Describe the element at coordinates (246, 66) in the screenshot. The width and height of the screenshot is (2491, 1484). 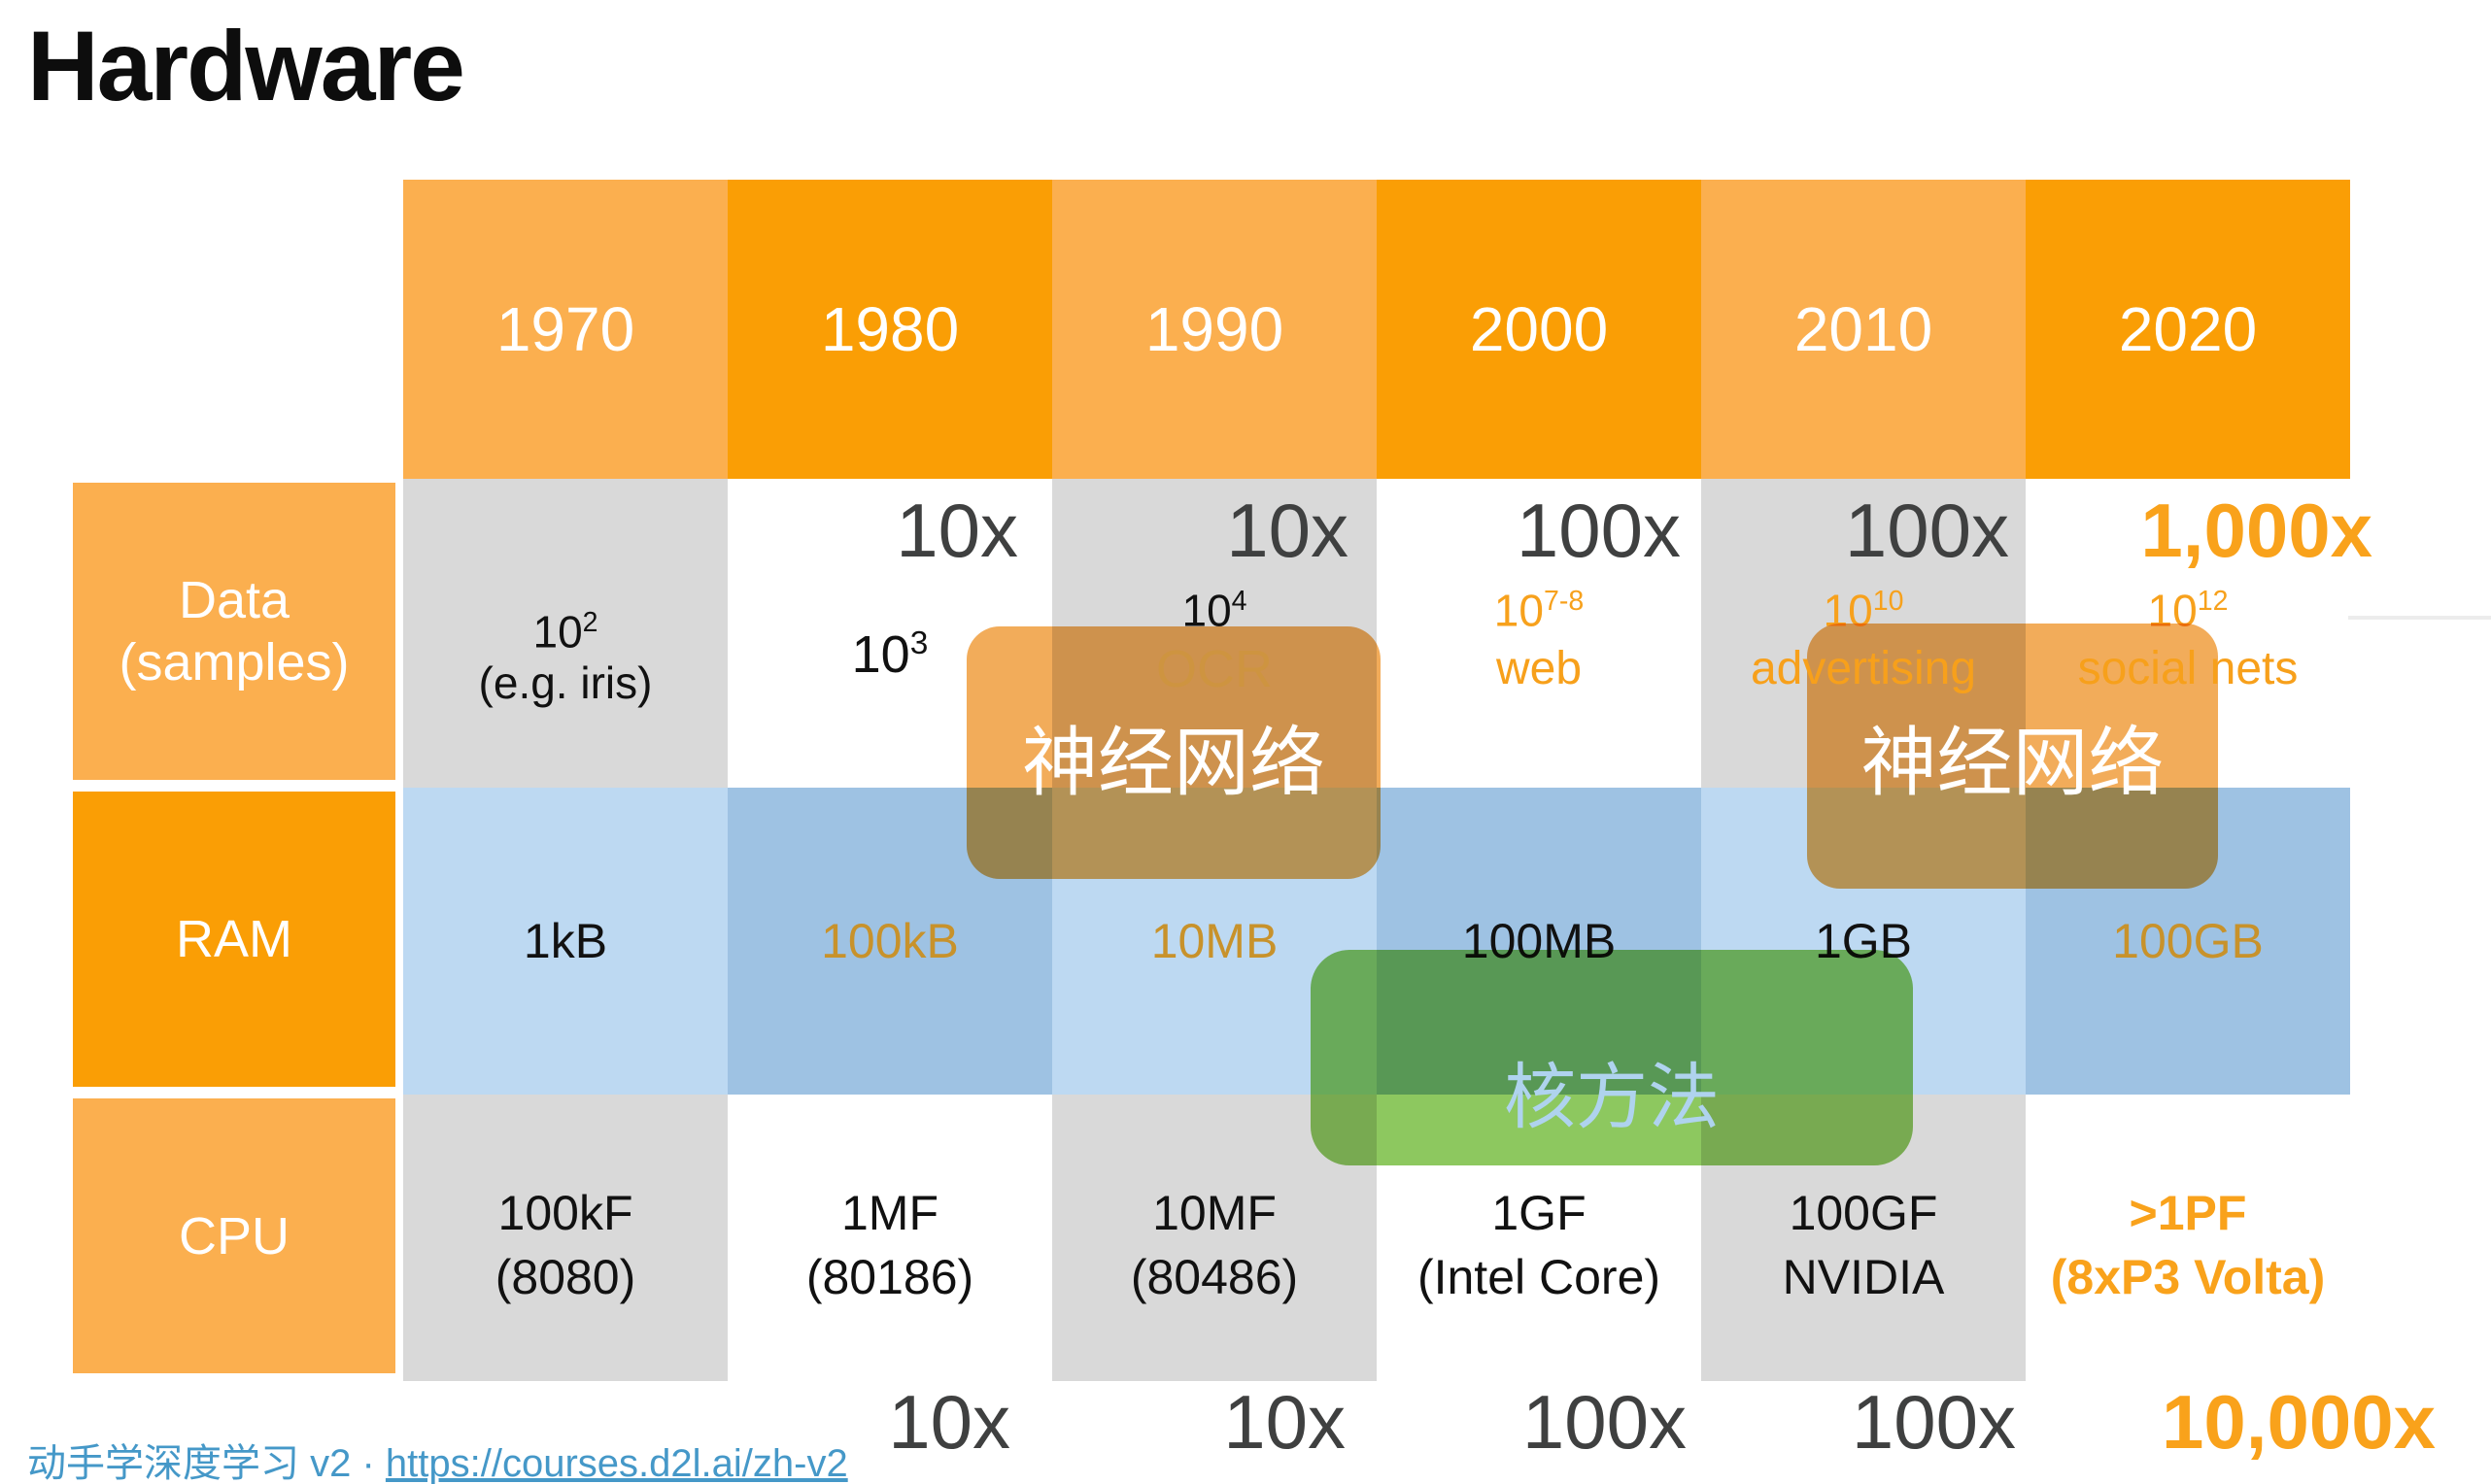
I see `page-title: Hardware` at that location.